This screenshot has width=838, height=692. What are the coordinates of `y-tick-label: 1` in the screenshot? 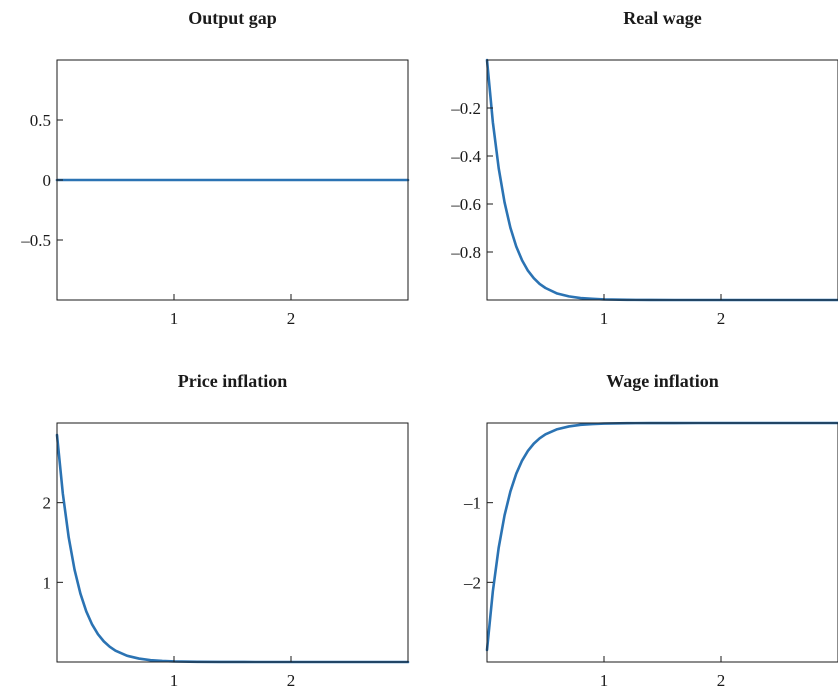 It's located at (47, 582).